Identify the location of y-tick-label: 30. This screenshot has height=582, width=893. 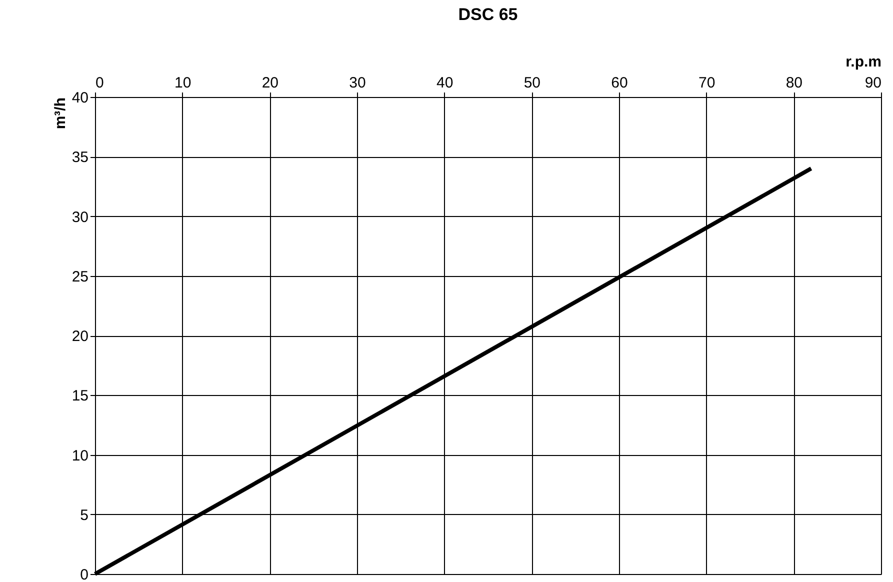
(80, 217).